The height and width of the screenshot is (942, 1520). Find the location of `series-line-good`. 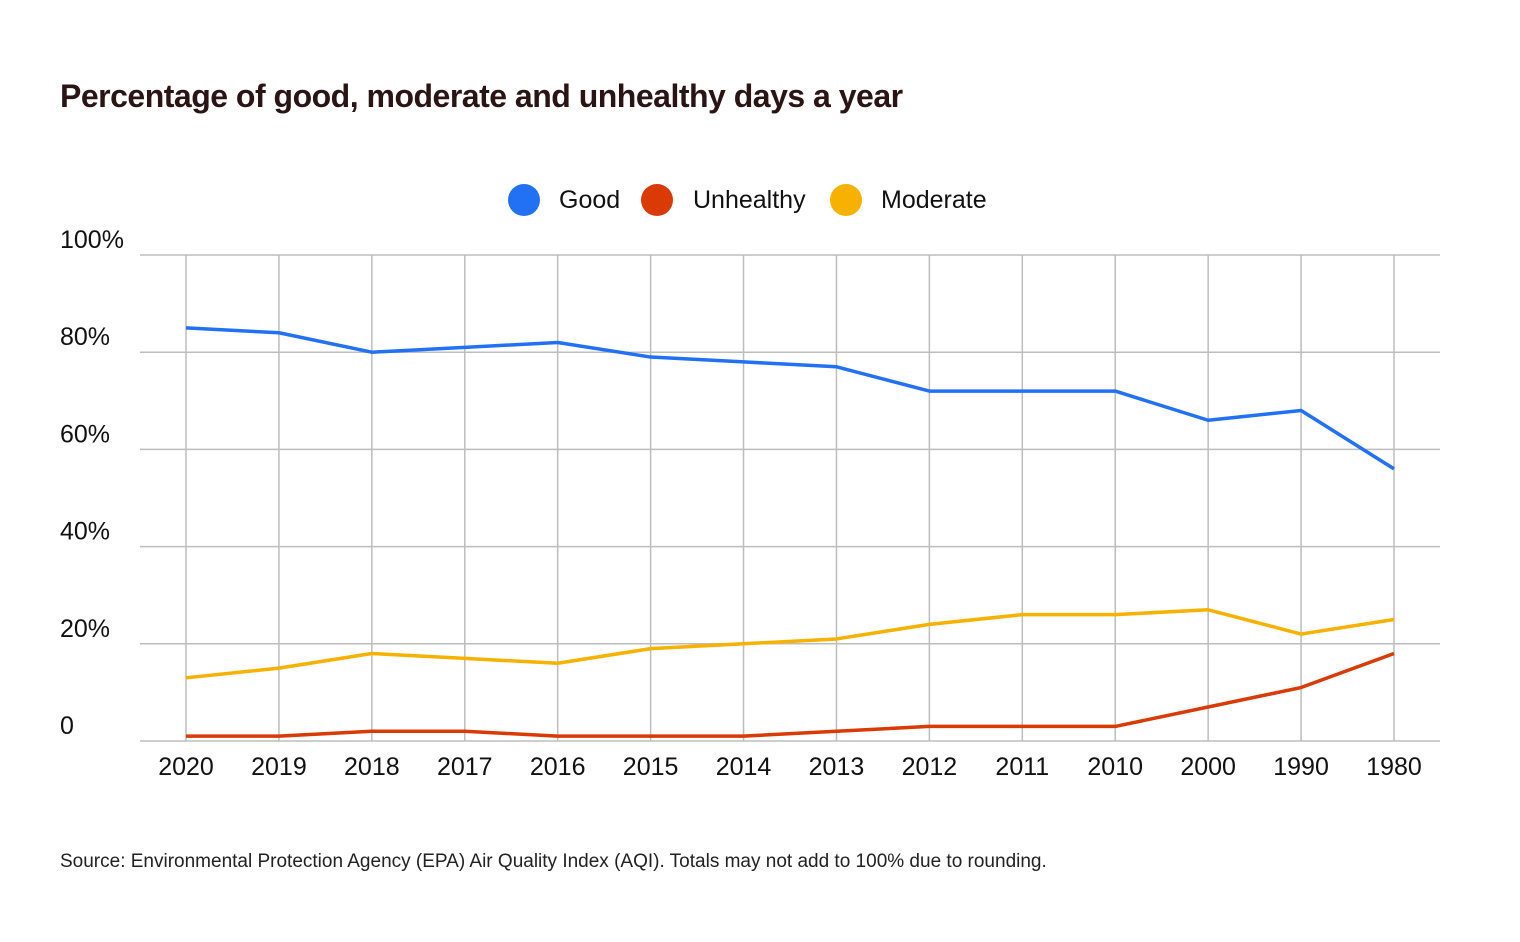

series-line-good is located at coordinates (790, 398).